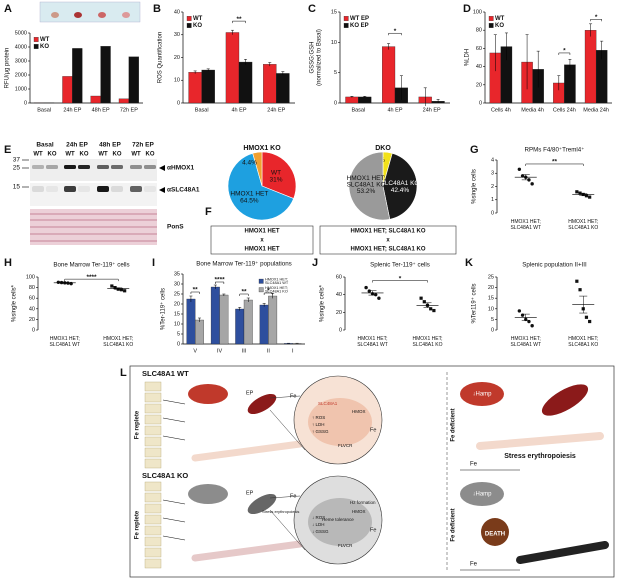 This screenshot has width=617, height=580. I want to click on legend-label: WT, so click(45, 40).